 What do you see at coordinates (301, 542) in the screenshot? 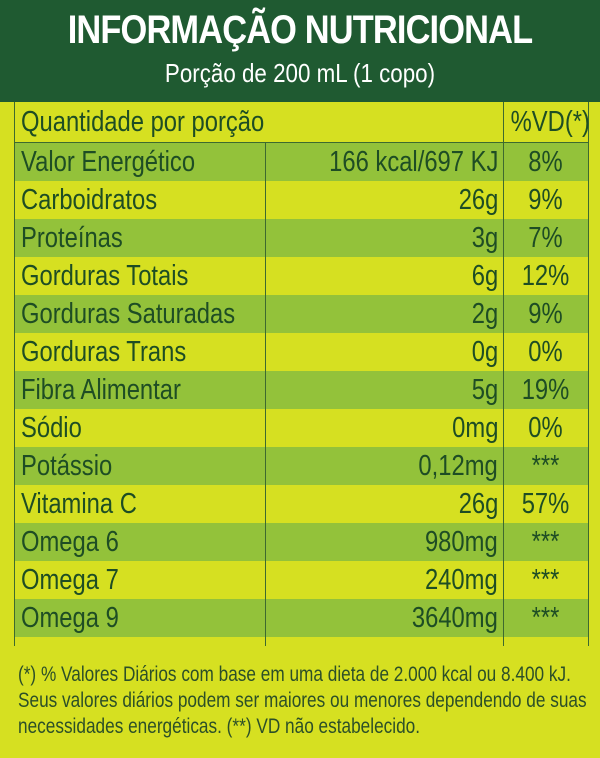
I see `table-row: Omega 6 980mg ***` at bounding box center [301, 542].